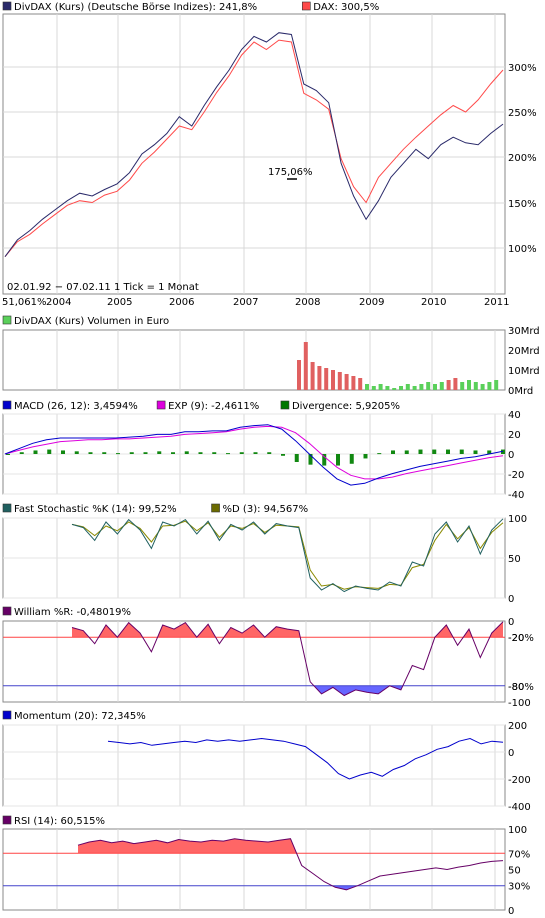 The height and width of the screenshot is (918, 545). Describe the element at coordinates (254, 765) in the screenshot. I see `panel-frame` at that location.